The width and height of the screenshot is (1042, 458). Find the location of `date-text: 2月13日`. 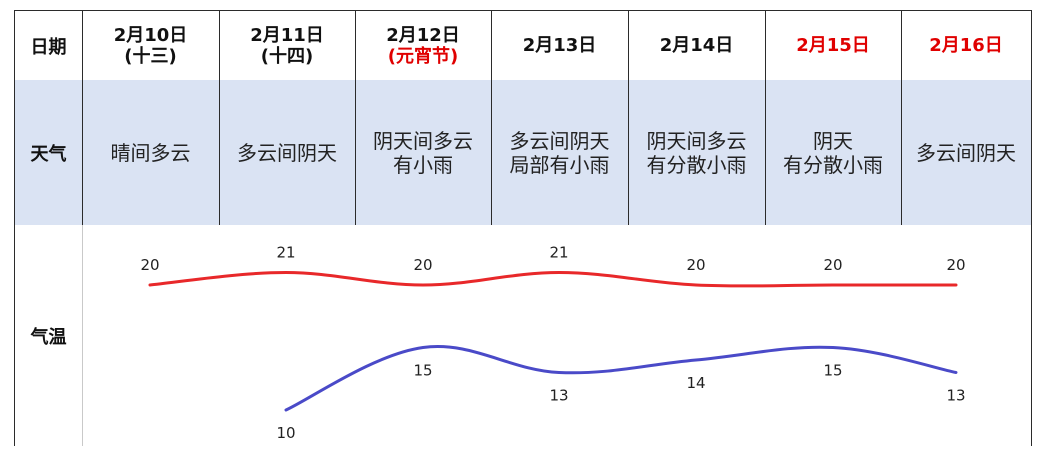

date-text: 2月13日 is located at coordinates (559, 45).